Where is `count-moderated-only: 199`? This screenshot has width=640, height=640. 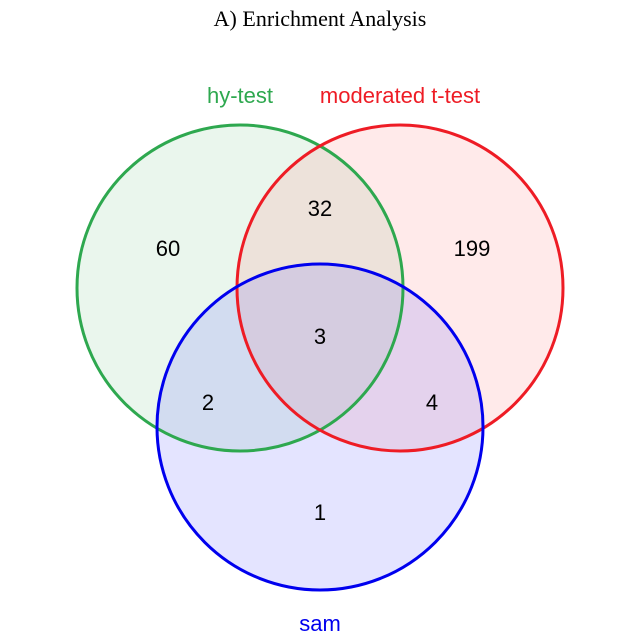 count-moderated-only: 199 is located at coordinates (472, 248).